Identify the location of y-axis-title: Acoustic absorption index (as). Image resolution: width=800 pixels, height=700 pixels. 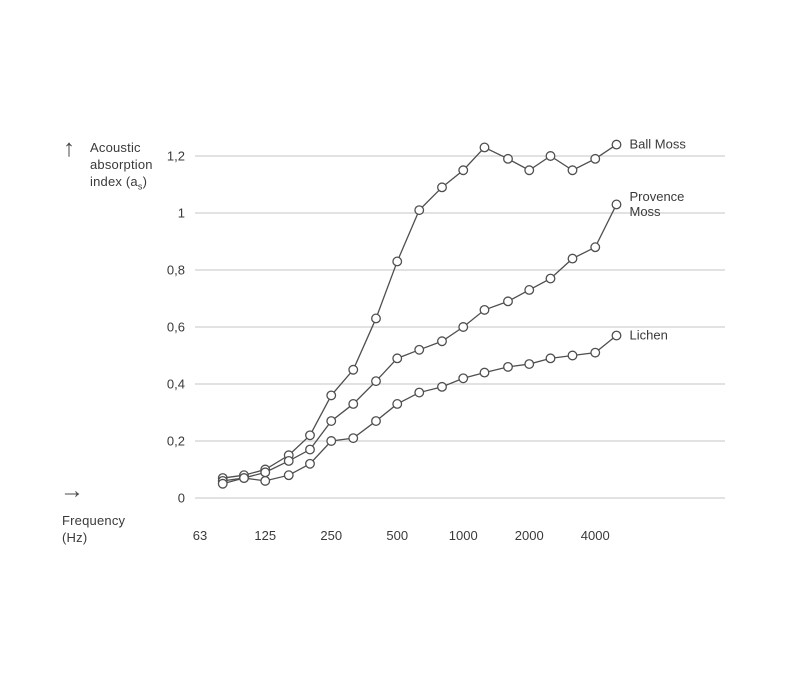
(121, 167).